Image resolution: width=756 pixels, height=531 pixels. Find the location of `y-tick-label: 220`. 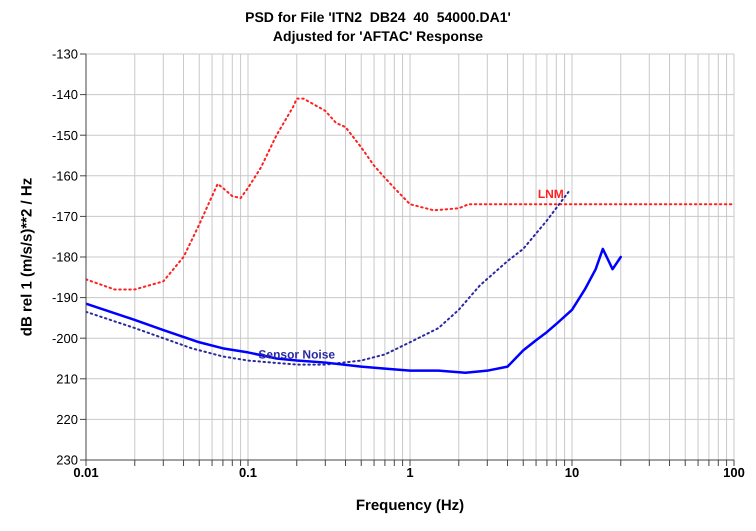

y-tick-label: 220 is located at coordinates (67, 420).